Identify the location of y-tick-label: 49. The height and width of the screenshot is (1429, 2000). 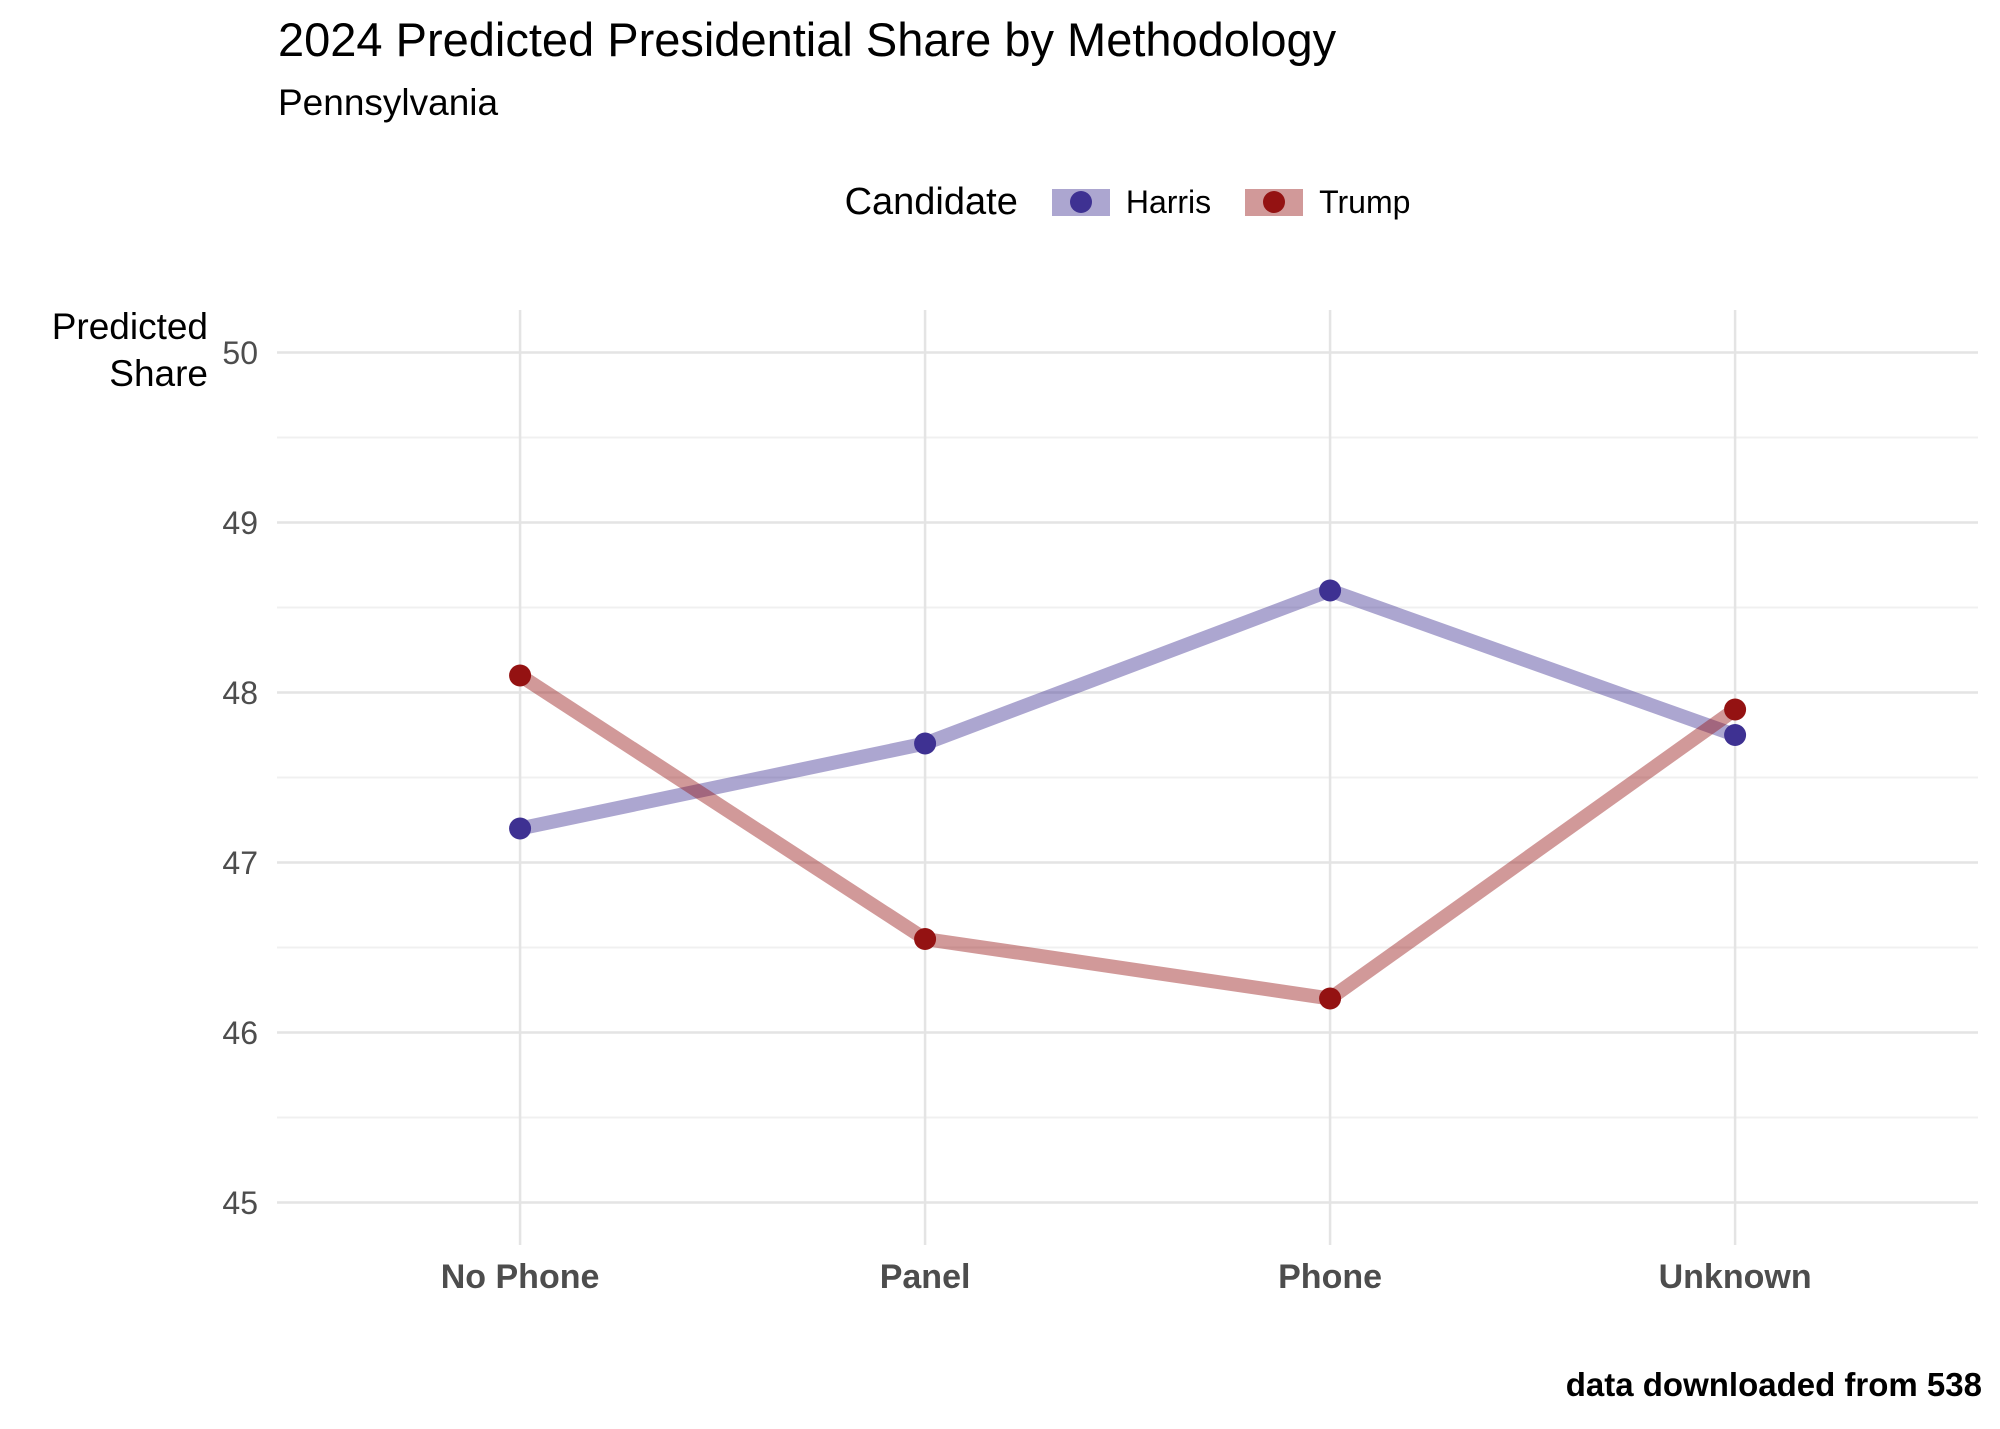
(240, 522).